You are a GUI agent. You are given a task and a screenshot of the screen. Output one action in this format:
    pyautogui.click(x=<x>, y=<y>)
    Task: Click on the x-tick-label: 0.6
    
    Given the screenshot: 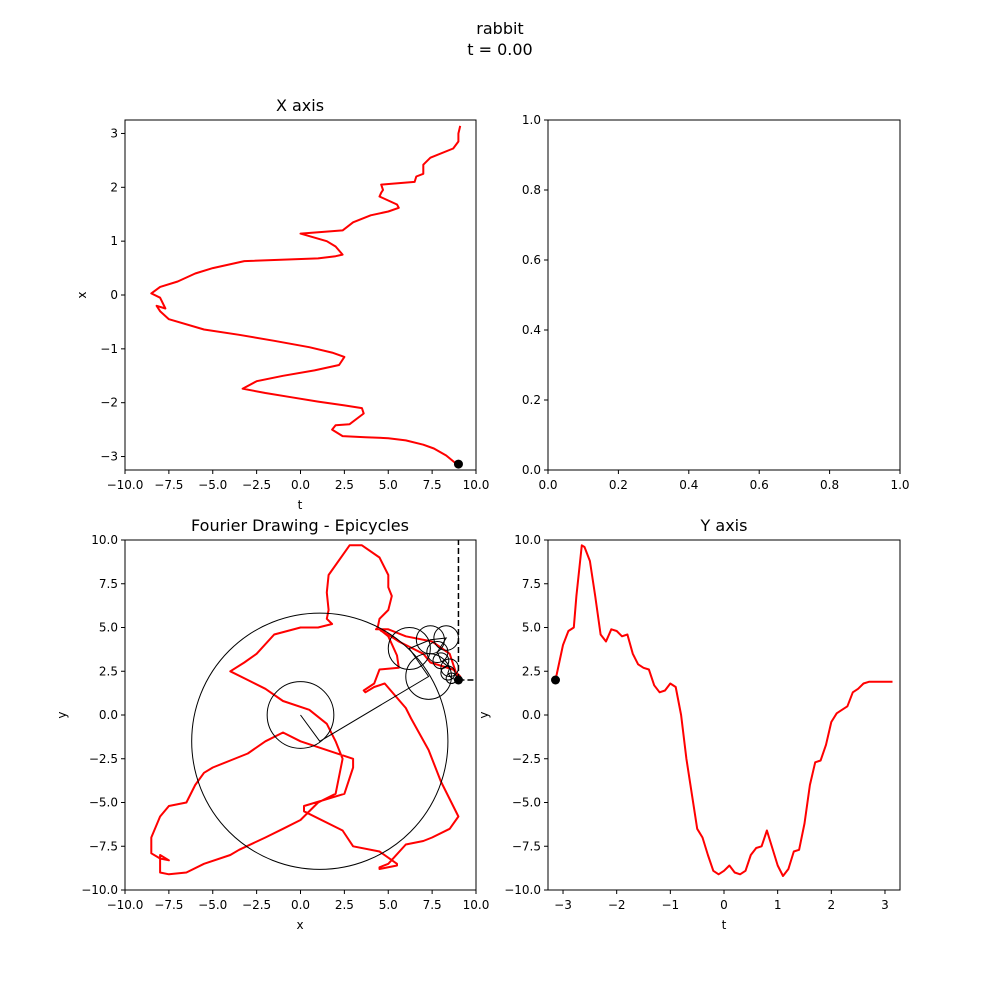 What is the action you would take?
    pyautogui.click(x=759, y=485)
    